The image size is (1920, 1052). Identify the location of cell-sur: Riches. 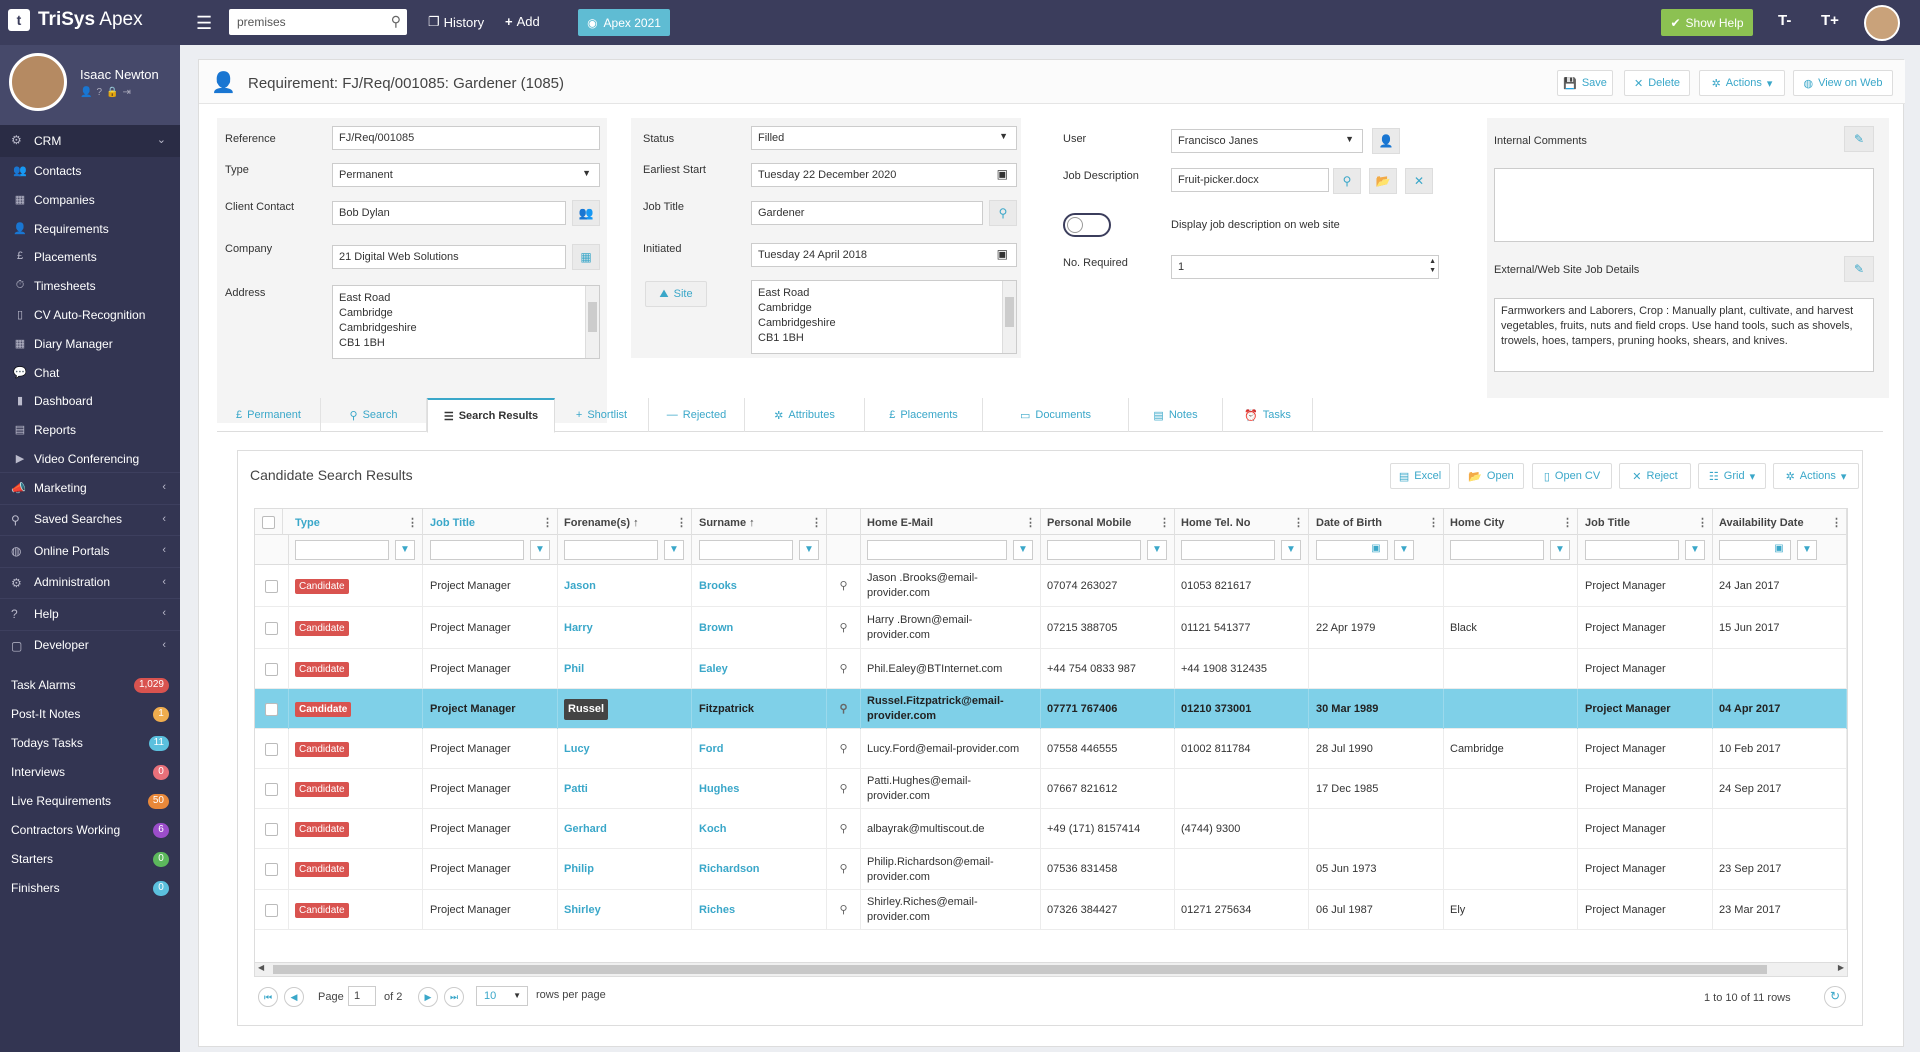
(760, 910).